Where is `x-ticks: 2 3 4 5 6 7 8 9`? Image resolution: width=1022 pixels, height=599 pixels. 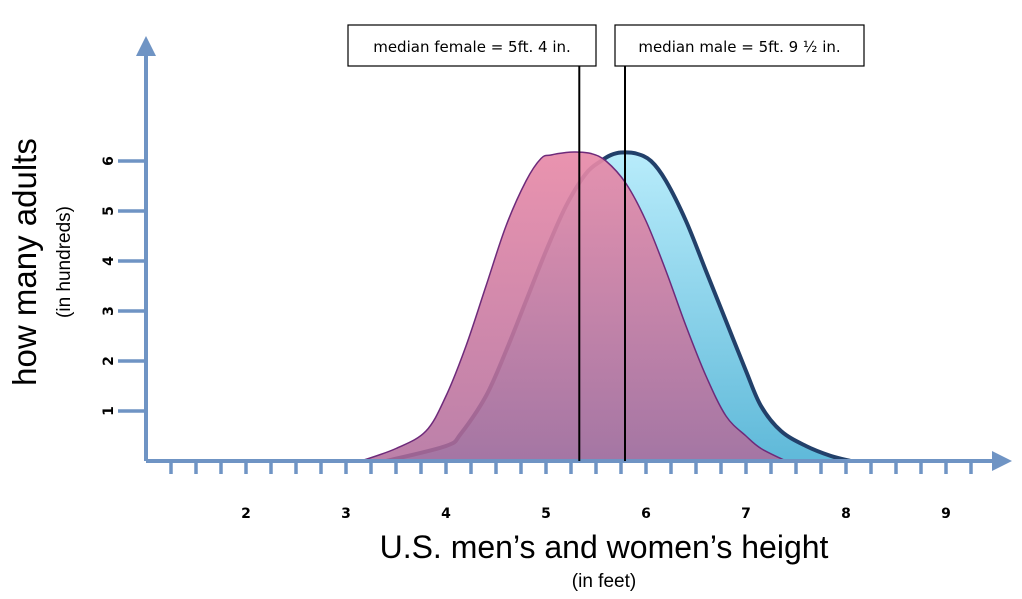 x-ticks: 2 3 4 5 6 7 8 9 is located at coordinates (571, 491).